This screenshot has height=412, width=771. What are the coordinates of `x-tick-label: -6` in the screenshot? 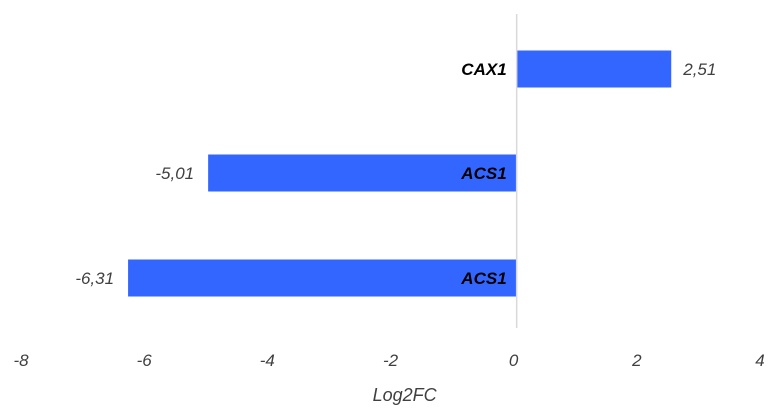 It's located at (145, 360).